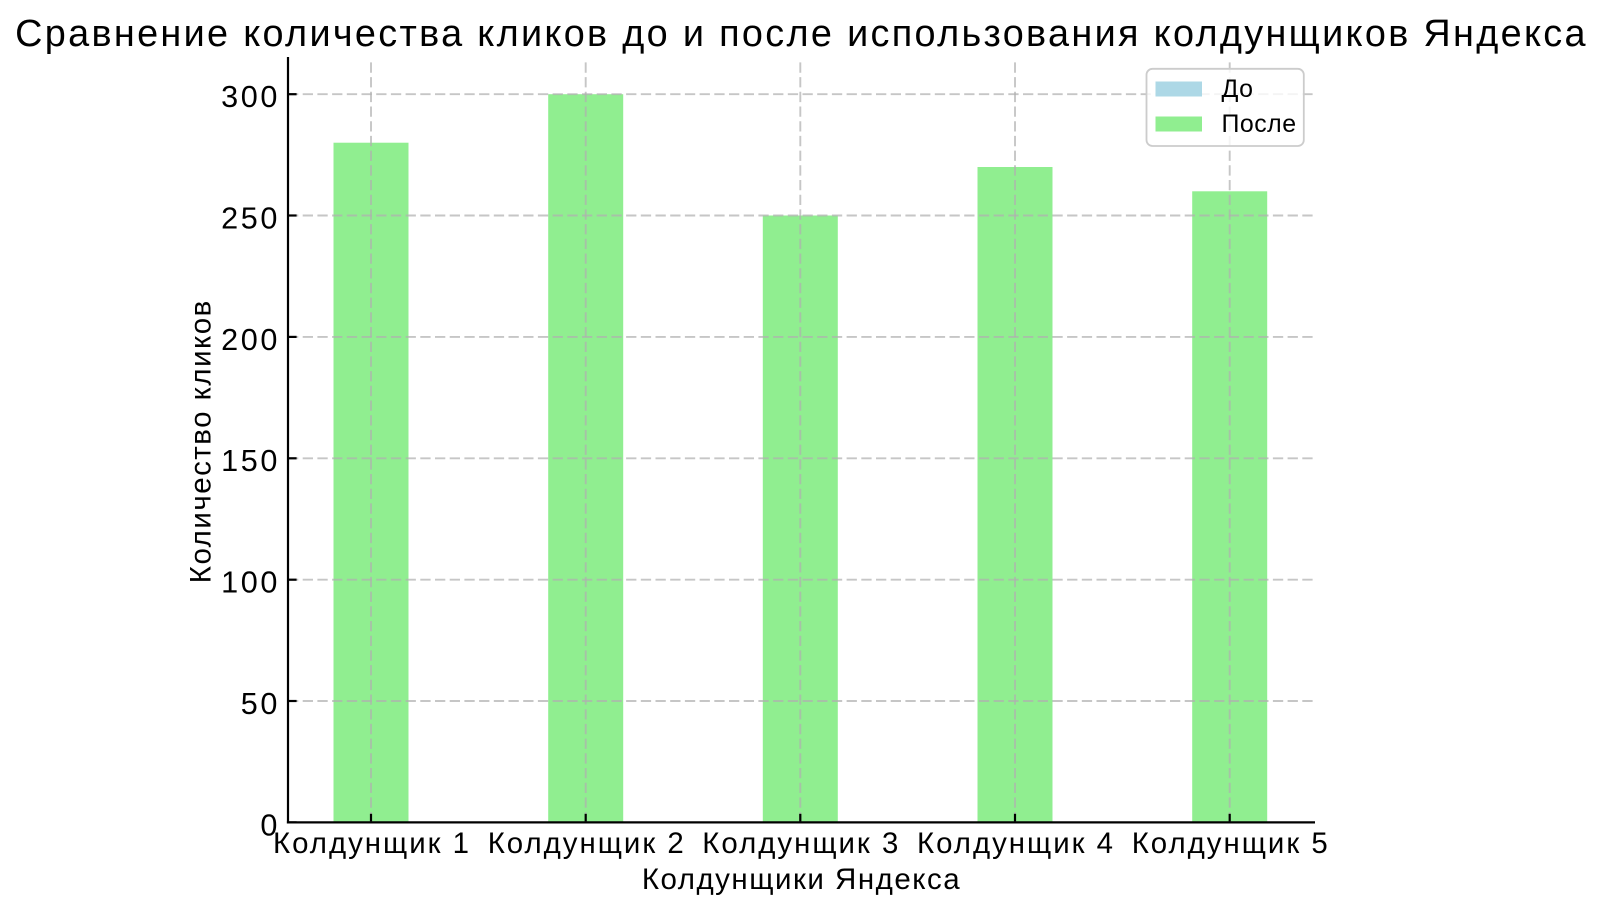 The width and height of the screenshot is (1600, 911). I want to click on svg-text: Колдунщик 3, so click(801, 843).